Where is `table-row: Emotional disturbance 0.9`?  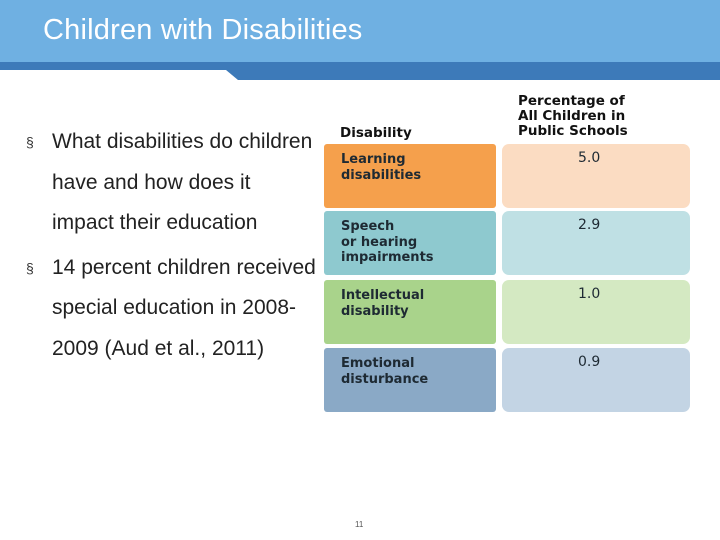 table-row: Emotional disturbance 0.9 is located at coordinates (507, 380).